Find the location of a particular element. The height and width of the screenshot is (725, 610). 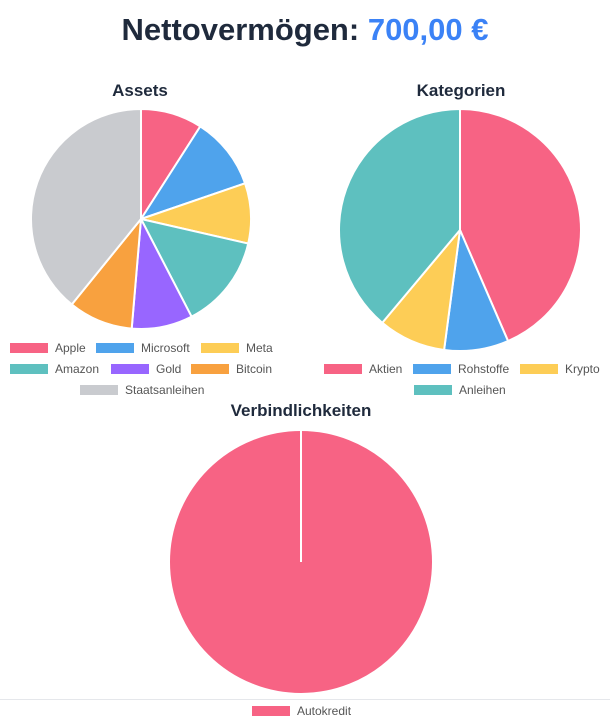

legend-label: Bitcoin is located at coordinates (254, 369).